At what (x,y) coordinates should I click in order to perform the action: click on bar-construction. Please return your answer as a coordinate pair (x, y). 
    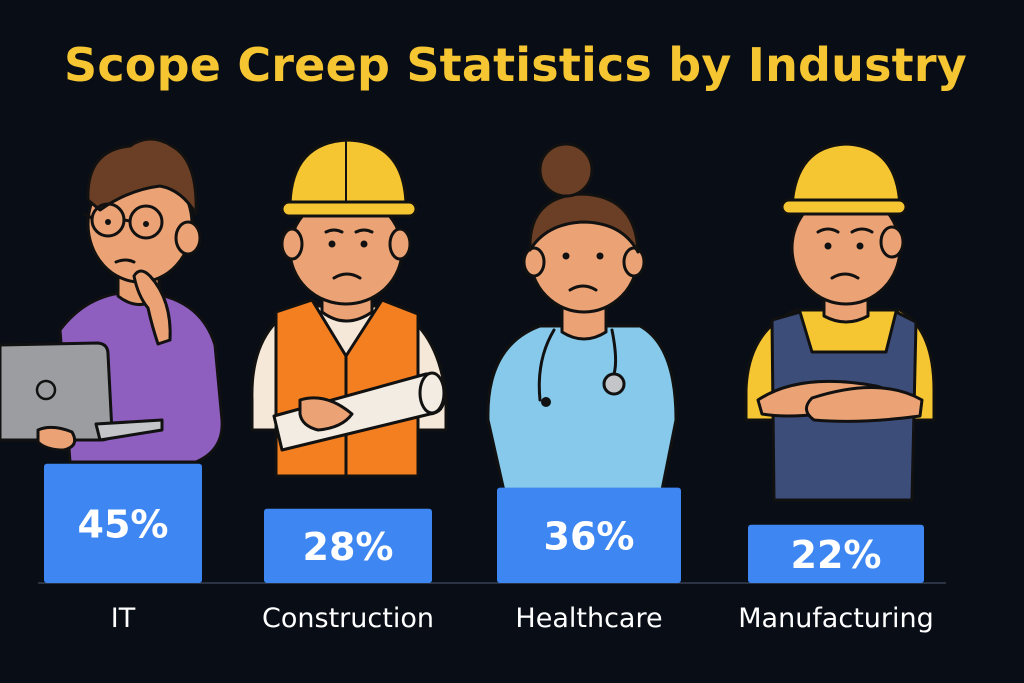
    Looking at the image, I should click on (348, 545).